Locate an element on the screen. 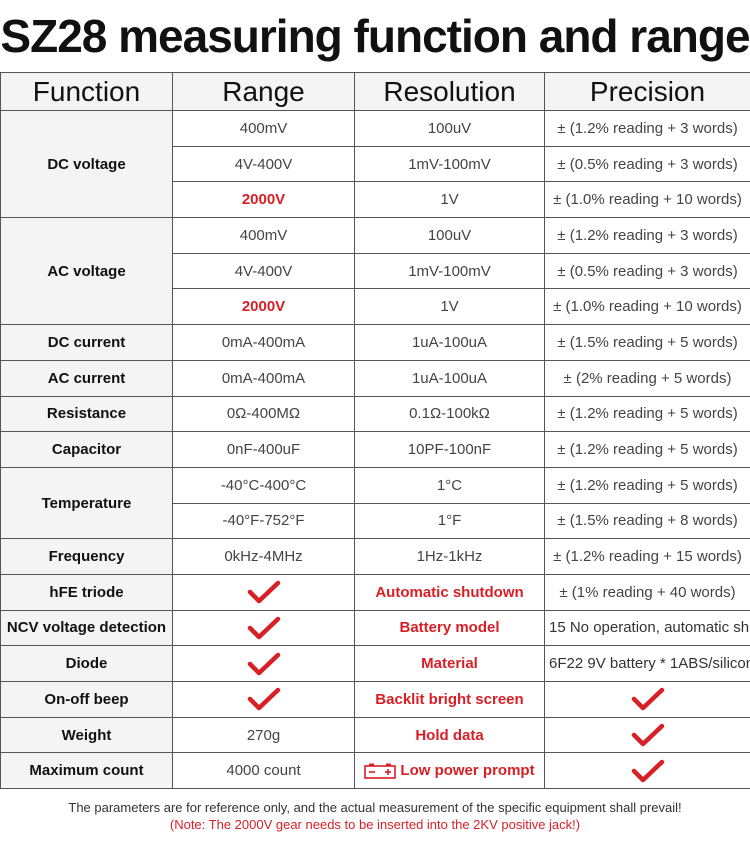 Image resolution: width=750 pixels, height=849 pixels. resolution-cell: 0.1Ω-100kΩ is located at coordinates (449, 414).